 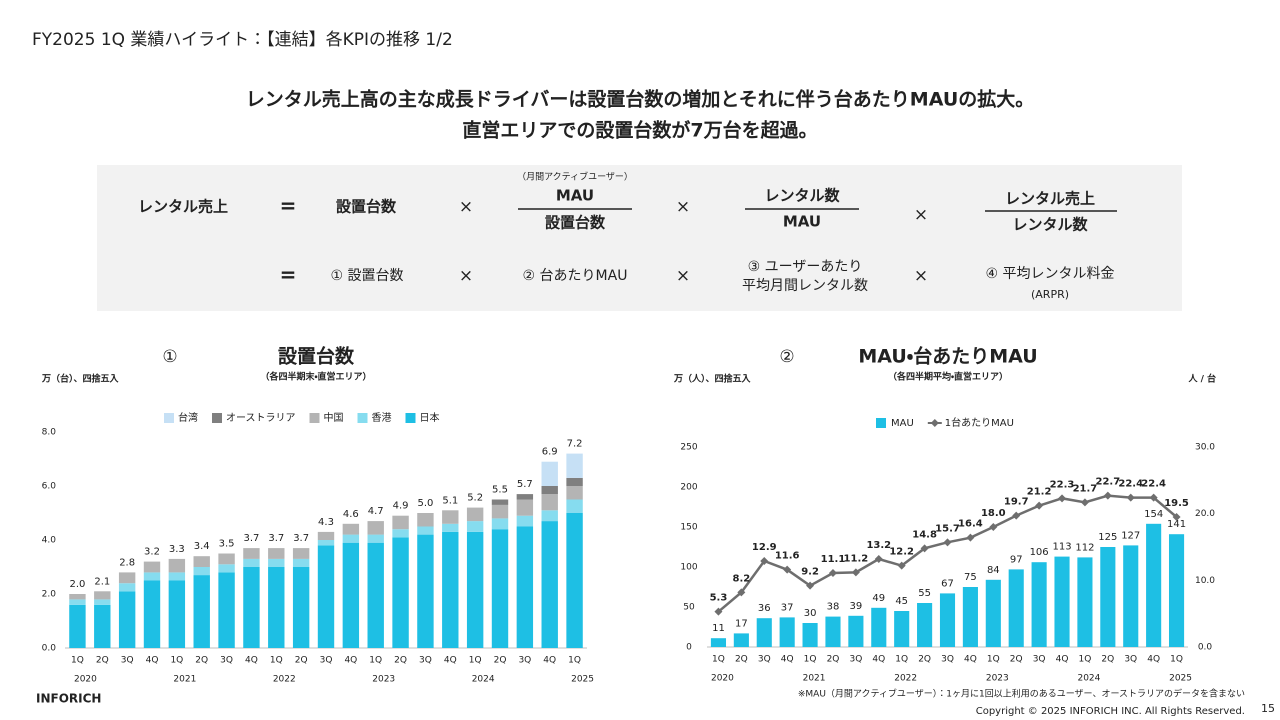 What do you see at coordinates (49, 541) in the screenshot?
I see `y-tick-label: 4.0` at bounding box center [49, 541].